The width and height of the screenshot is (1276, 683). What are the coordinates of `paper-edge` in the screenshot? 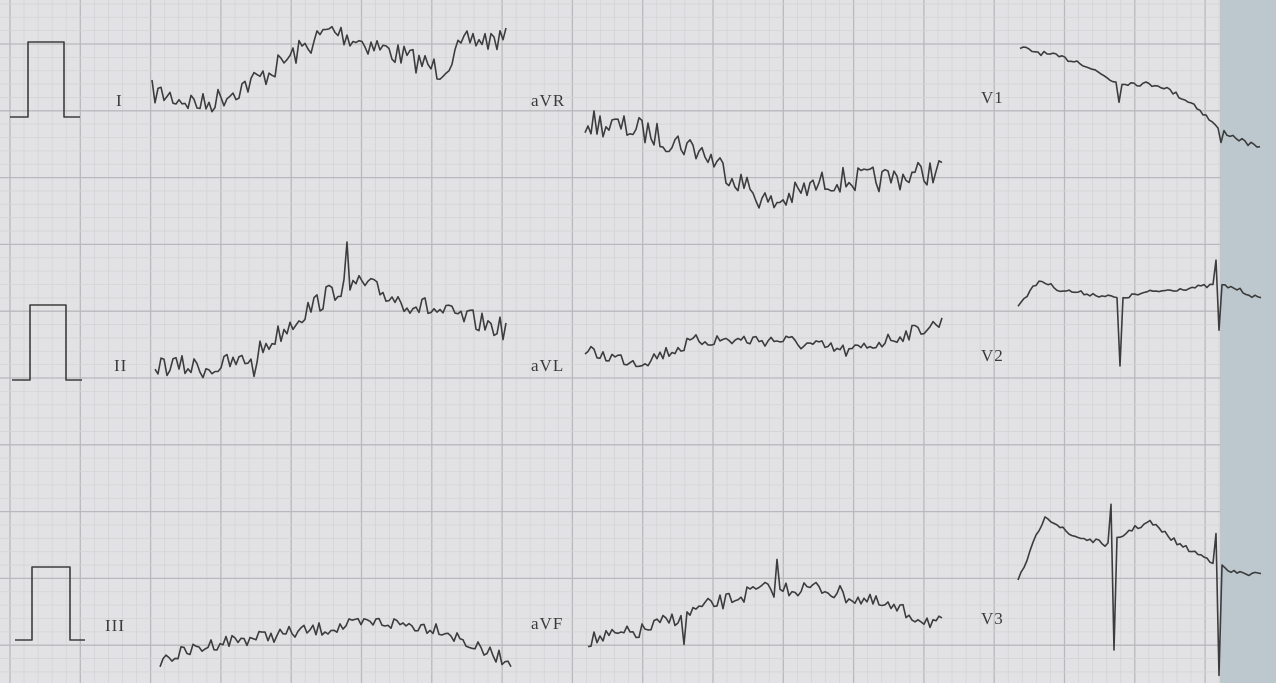 It's located at (1248, 341).